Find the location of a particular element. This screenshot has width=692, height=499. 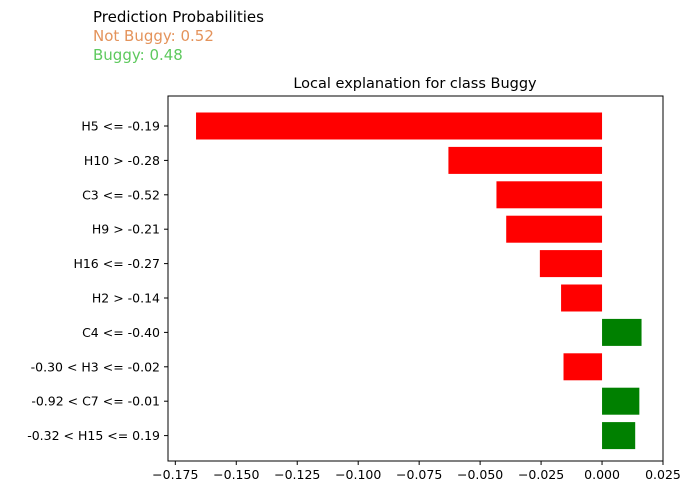

y-tick-label-6: C4 <= -0.40 is located at coordinates (121, 332).